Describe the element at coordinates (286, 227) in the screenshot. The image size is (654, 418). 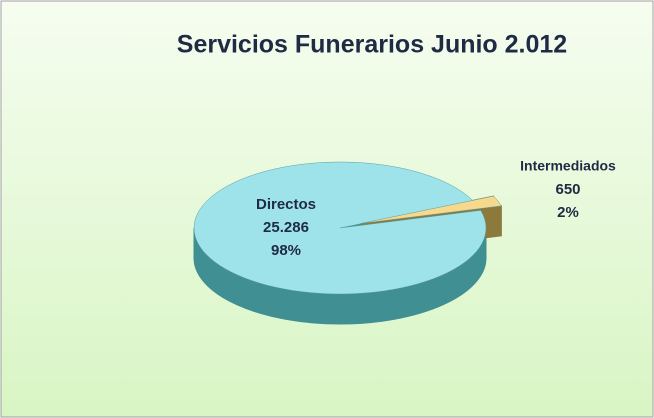
I see `value-label: 25.286` at that location.